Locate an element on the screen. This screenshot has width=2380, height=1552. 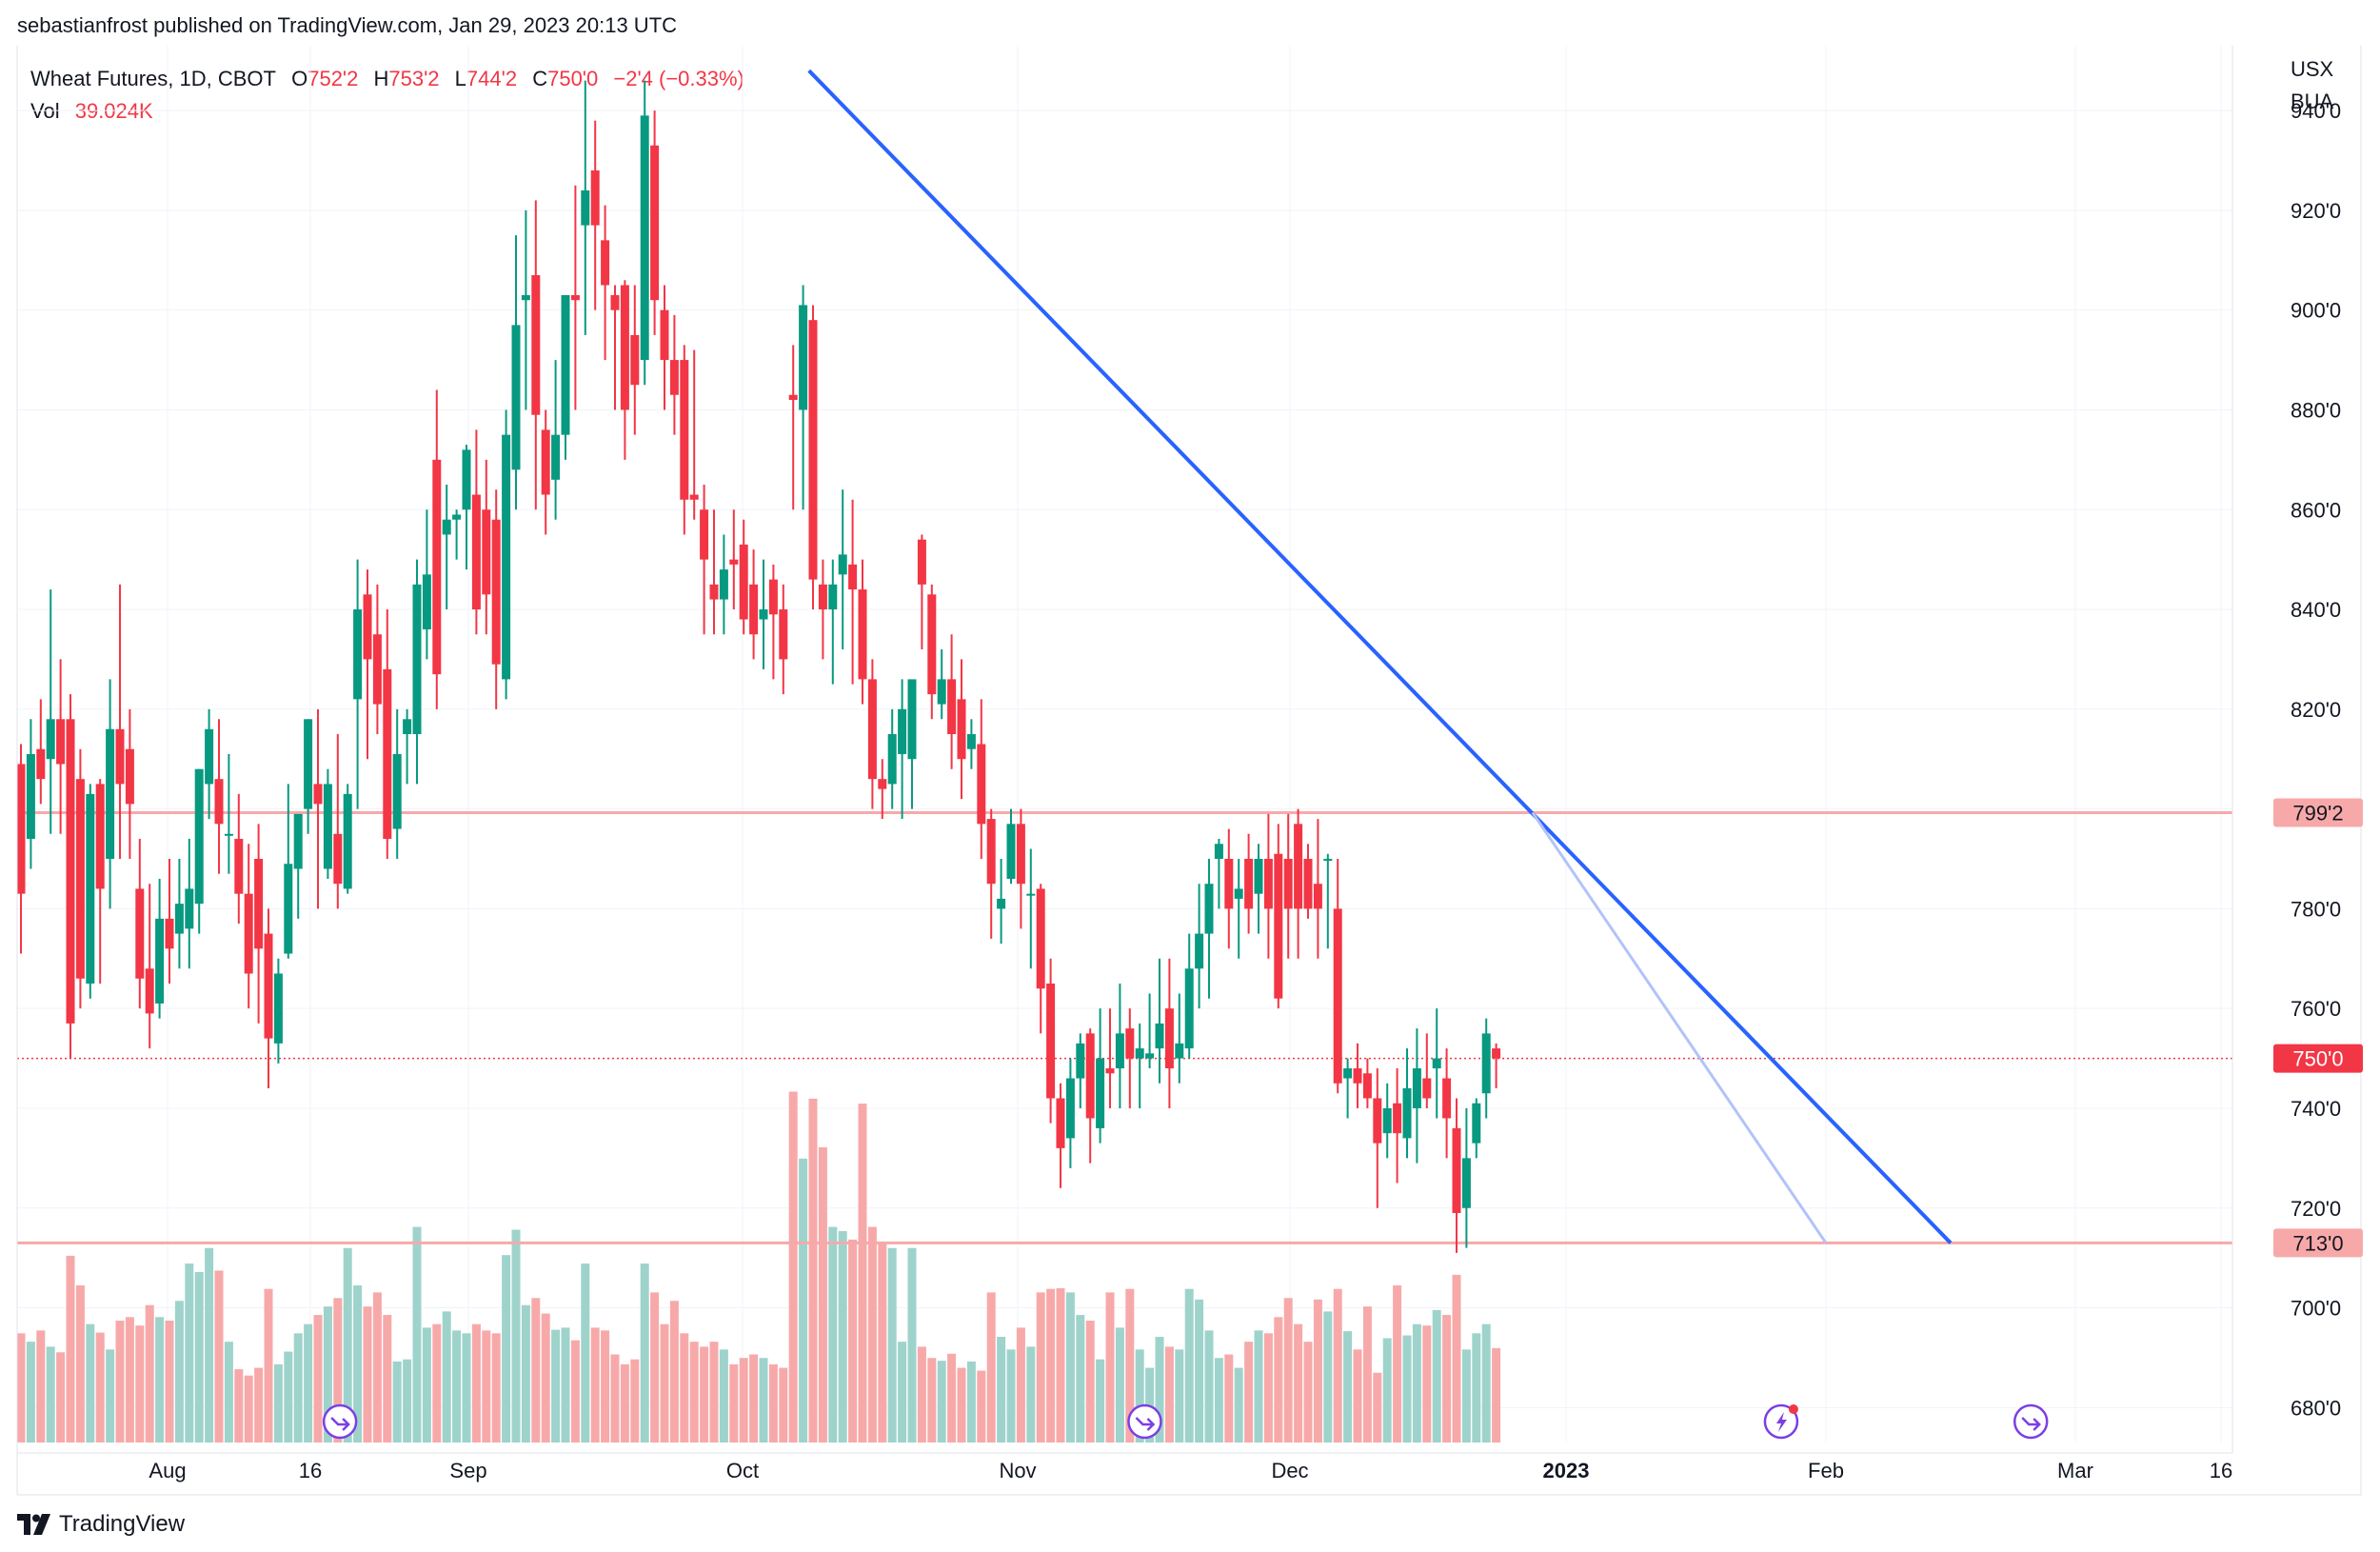
event-arrow-head is located at coordinates (2034, 1425).